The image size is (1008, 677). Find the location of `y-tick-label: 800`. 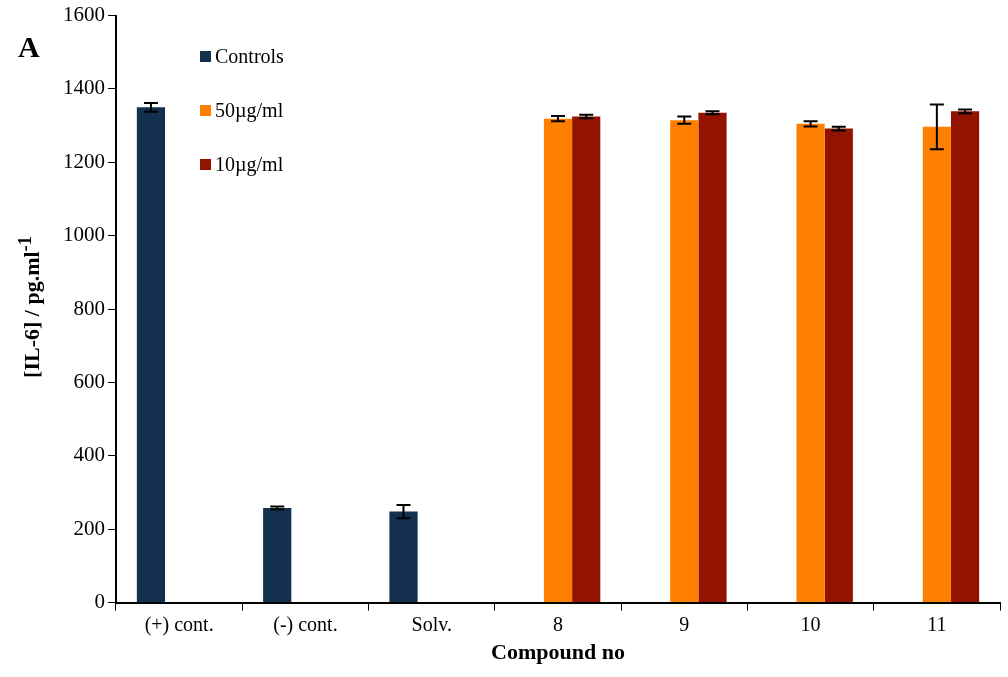

y-tick-label: 800 is located at coordinates (89, 307).